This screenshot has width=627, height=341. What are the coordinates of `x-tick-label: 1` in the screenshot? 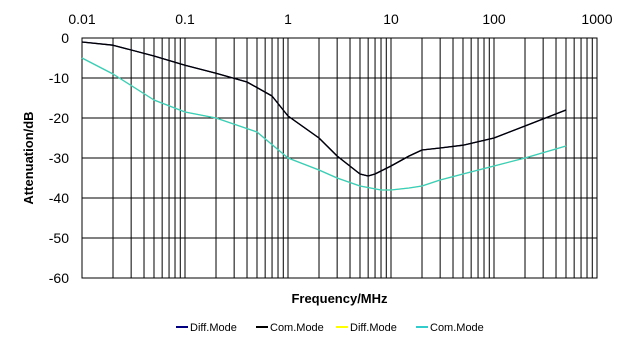 It's located at (288, 19).